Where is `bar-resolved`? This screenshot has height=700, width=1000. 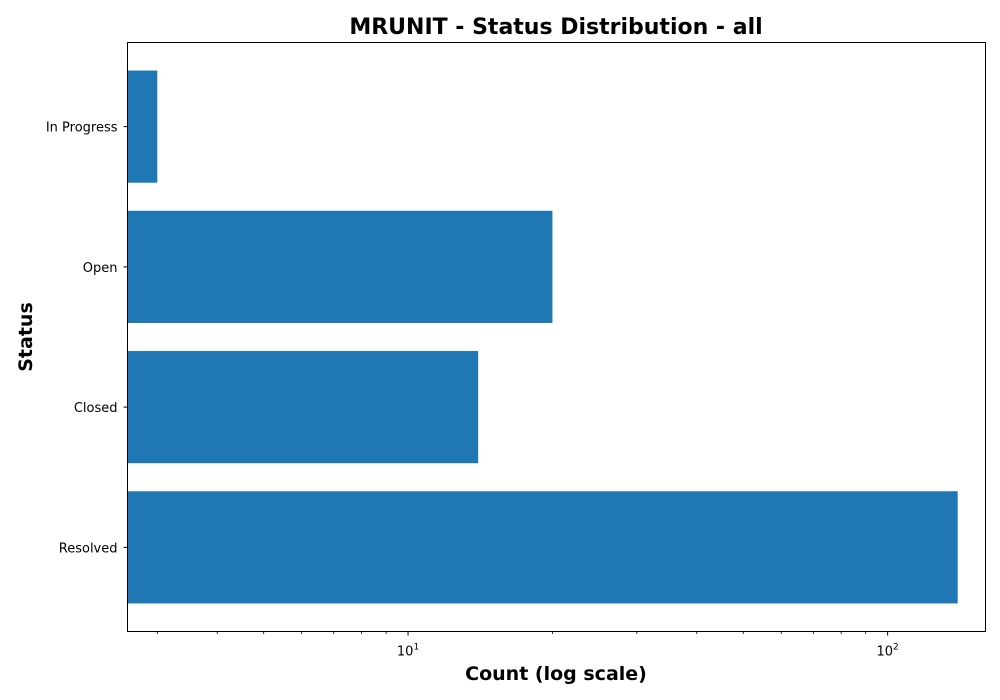
bar-resolved is located at coordinates (542, 547).